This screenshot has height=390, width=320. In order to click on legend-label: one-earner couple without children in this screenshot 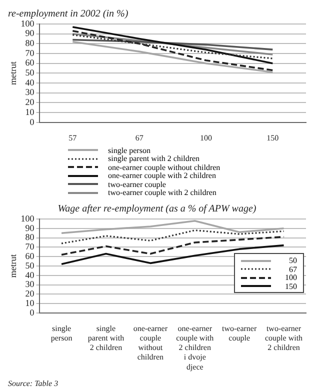, I will do `click(164, 167)`.